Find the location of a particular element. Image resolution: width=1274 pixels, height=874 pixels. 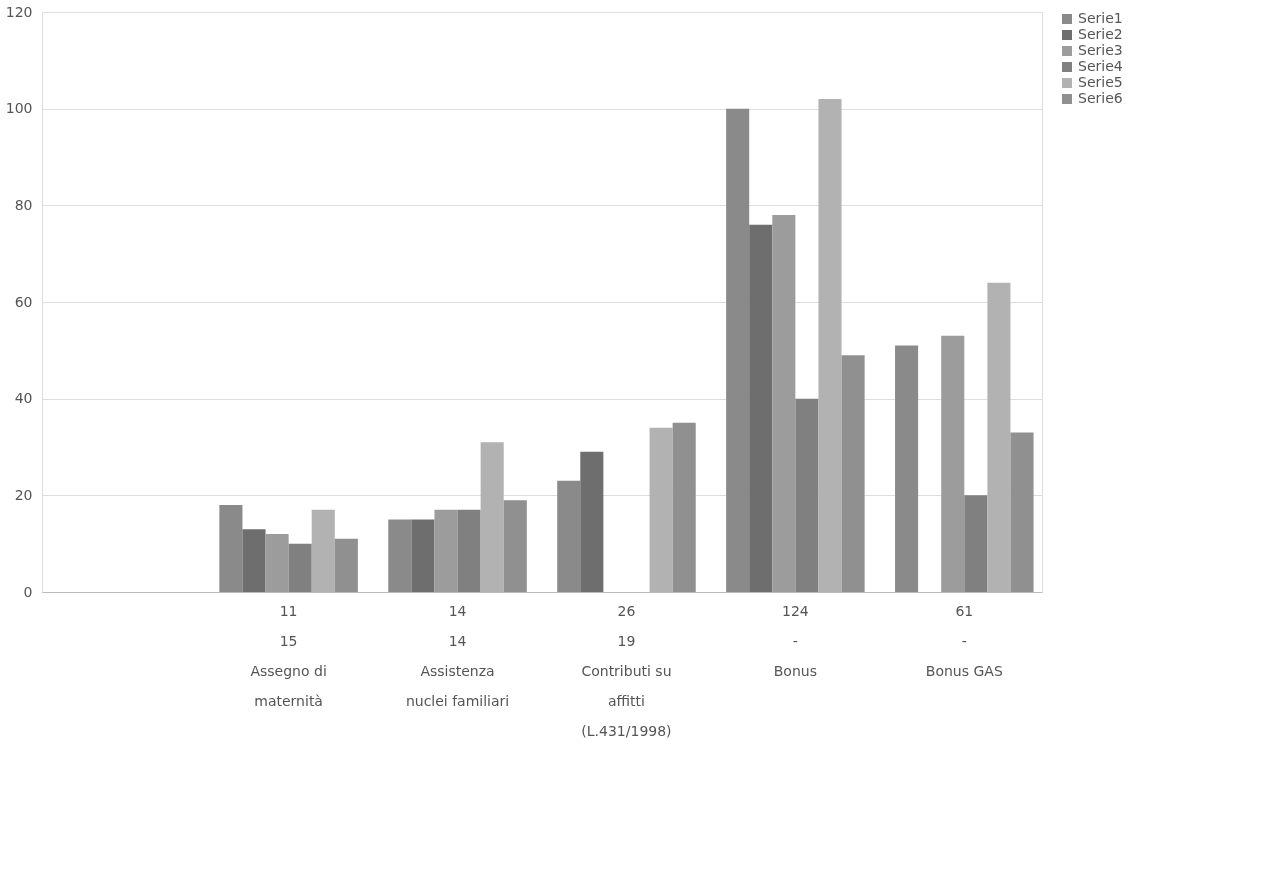

y-tick-label: 100 is located at coordinates (19, 108).